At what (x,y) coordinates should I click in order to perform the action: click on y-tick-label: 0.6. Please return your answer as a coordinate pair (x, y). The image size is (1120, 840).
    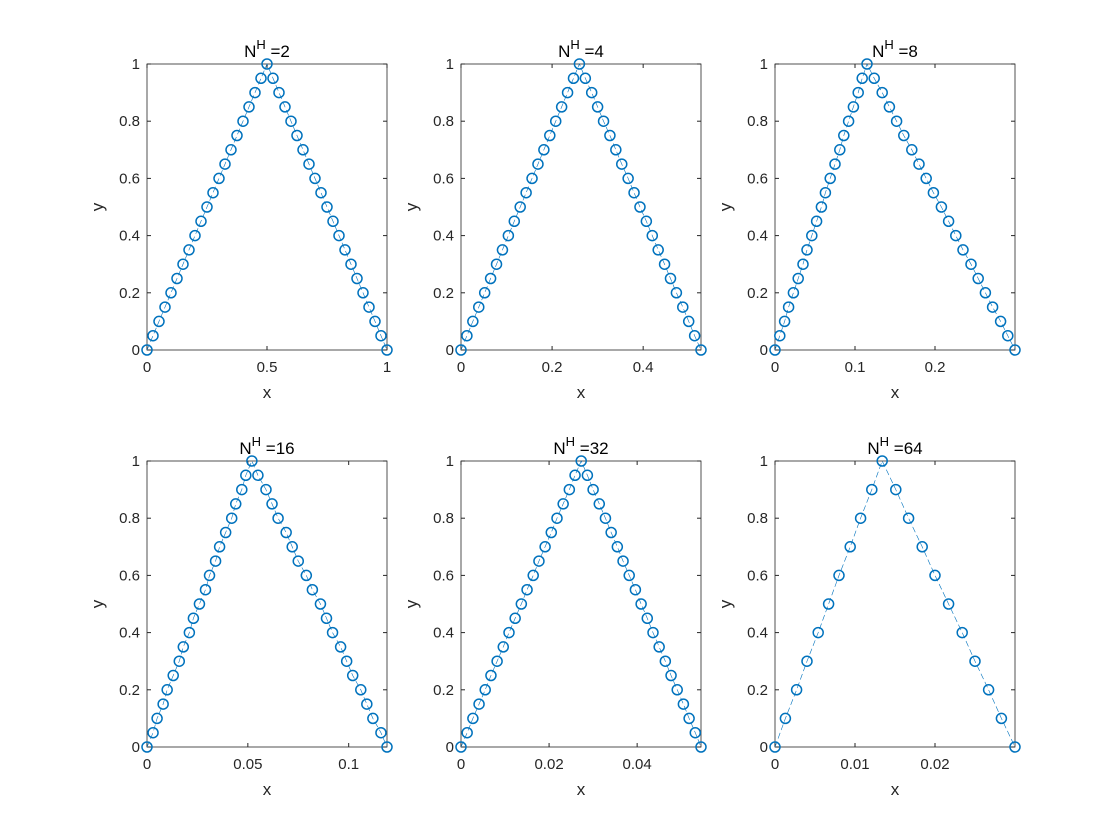
    Looking at the image, I should click on (757, 178).